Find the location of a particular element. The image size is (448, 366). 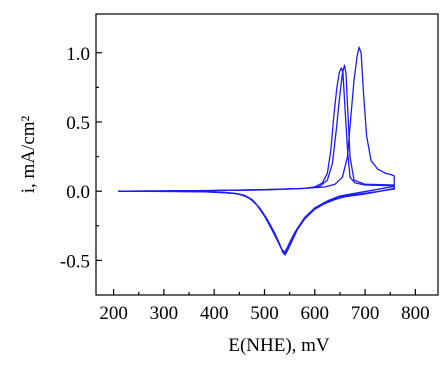

x-axis-title: E(NHE), mV is located at coordinates (279, 345).